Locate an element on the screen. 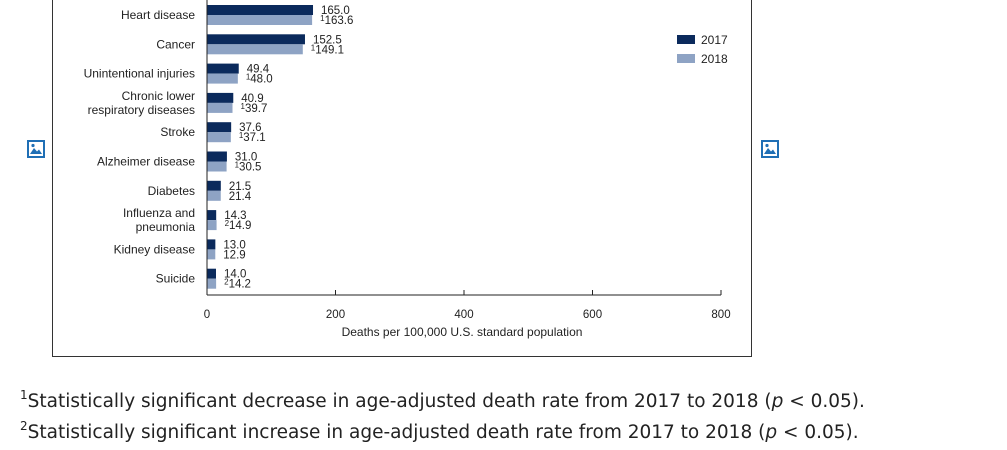 This screenshot has width=1007, height=450. category-label: Diabetes is located at coordinates (171, 191).